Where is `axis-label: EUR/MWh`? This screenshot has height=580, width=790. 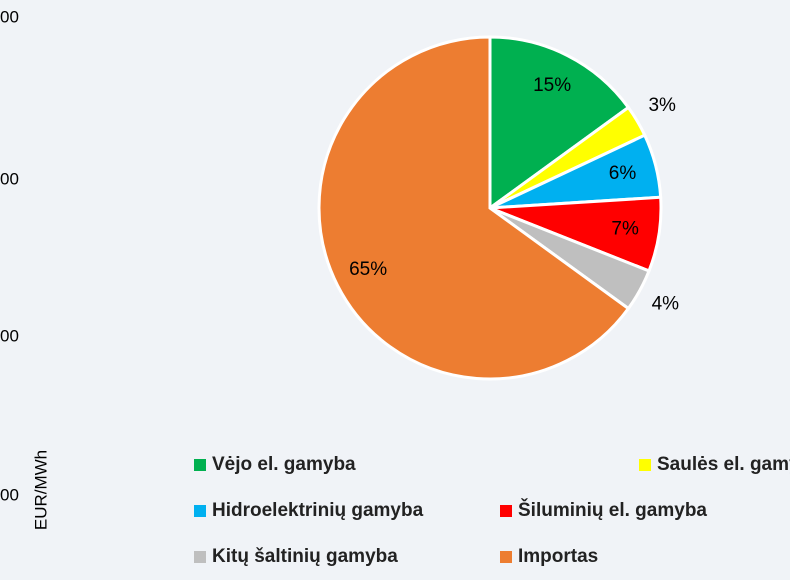
axis-label: EUR/MWh is located at coordinates (40, 490).